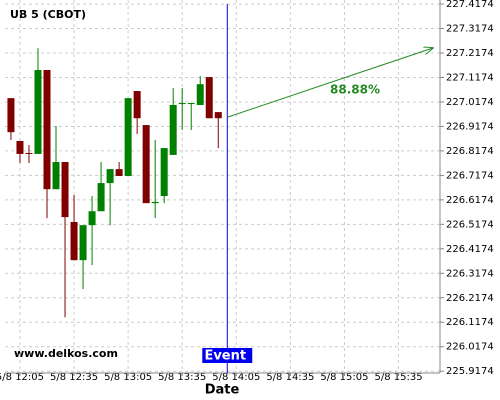  What do you see at coordinates (470, 347) in the screenshot?
I see `y-tick-label: 226.0174` at bounding box center [470, 347].